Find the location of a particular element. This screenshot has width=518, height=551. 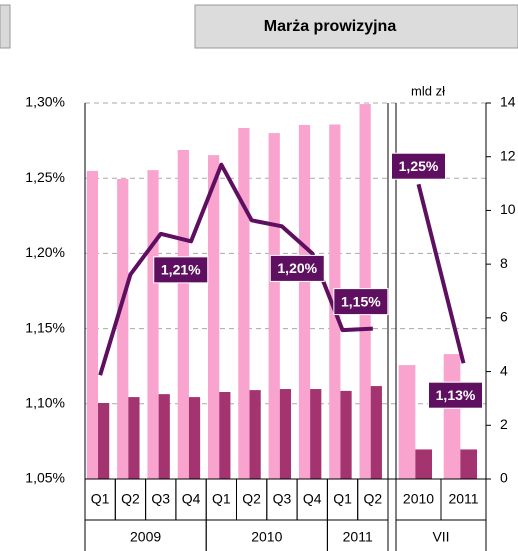

y-tick-label: 1,05% is located at coordinates (45, 478).